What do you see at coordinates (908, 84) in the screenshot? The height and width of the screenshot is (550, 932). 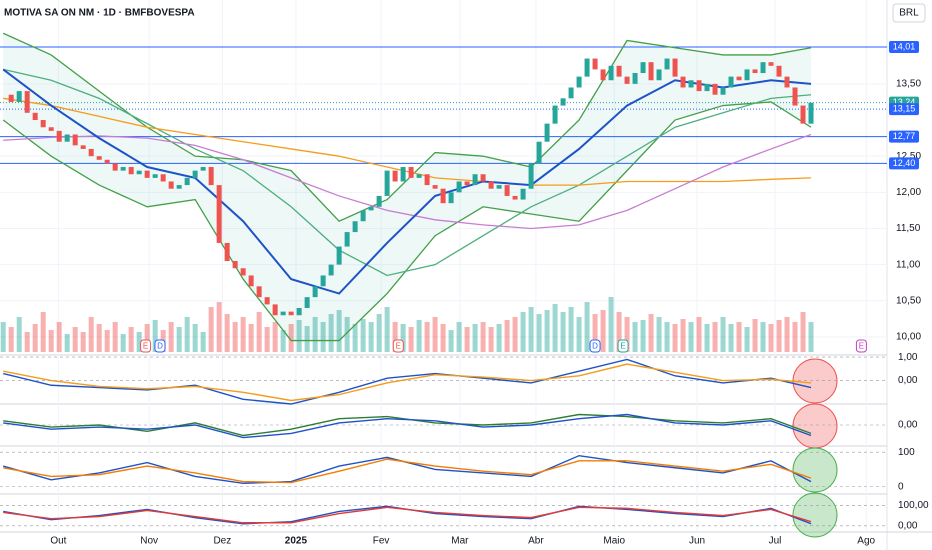 I see `y-tick-label: 13,50` at bounding box center [908, 84].